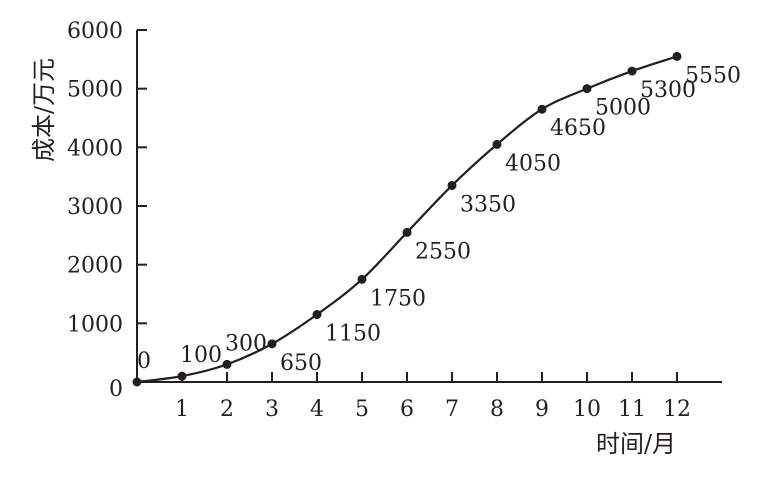 This screenshot has height=485, width=762. Describe the element at coordinates (201, 355) in the screenshot. I see `data-label: 100` at that location.